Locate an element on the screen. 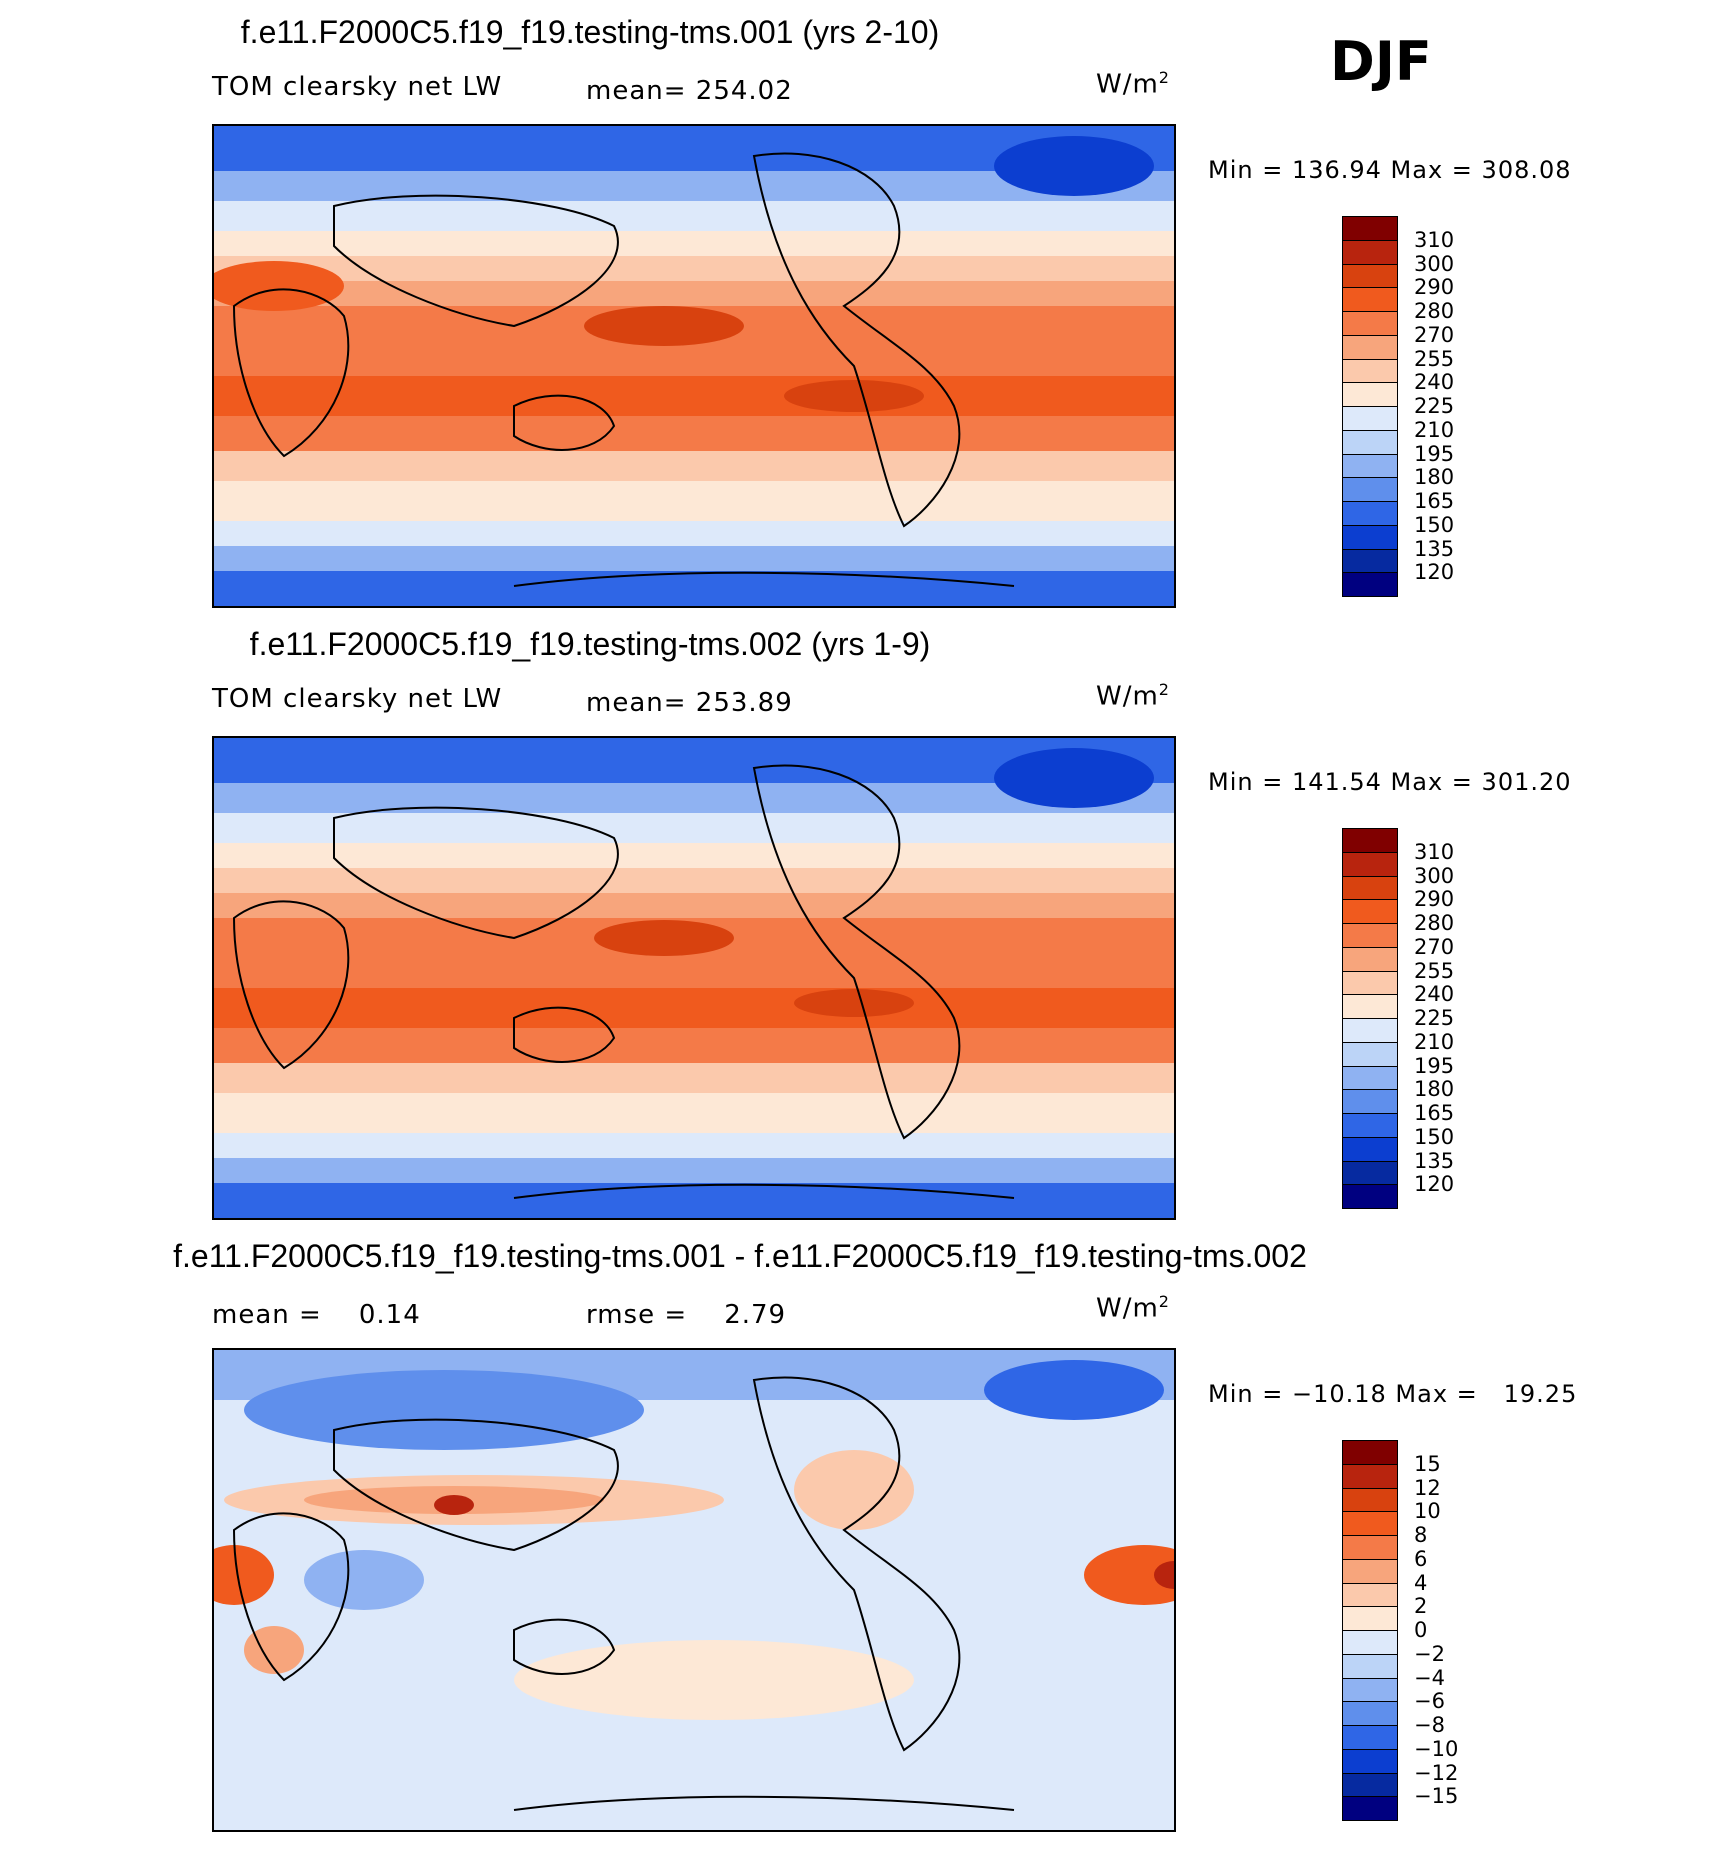  panel-2-map is located at coordinates (694, 978).